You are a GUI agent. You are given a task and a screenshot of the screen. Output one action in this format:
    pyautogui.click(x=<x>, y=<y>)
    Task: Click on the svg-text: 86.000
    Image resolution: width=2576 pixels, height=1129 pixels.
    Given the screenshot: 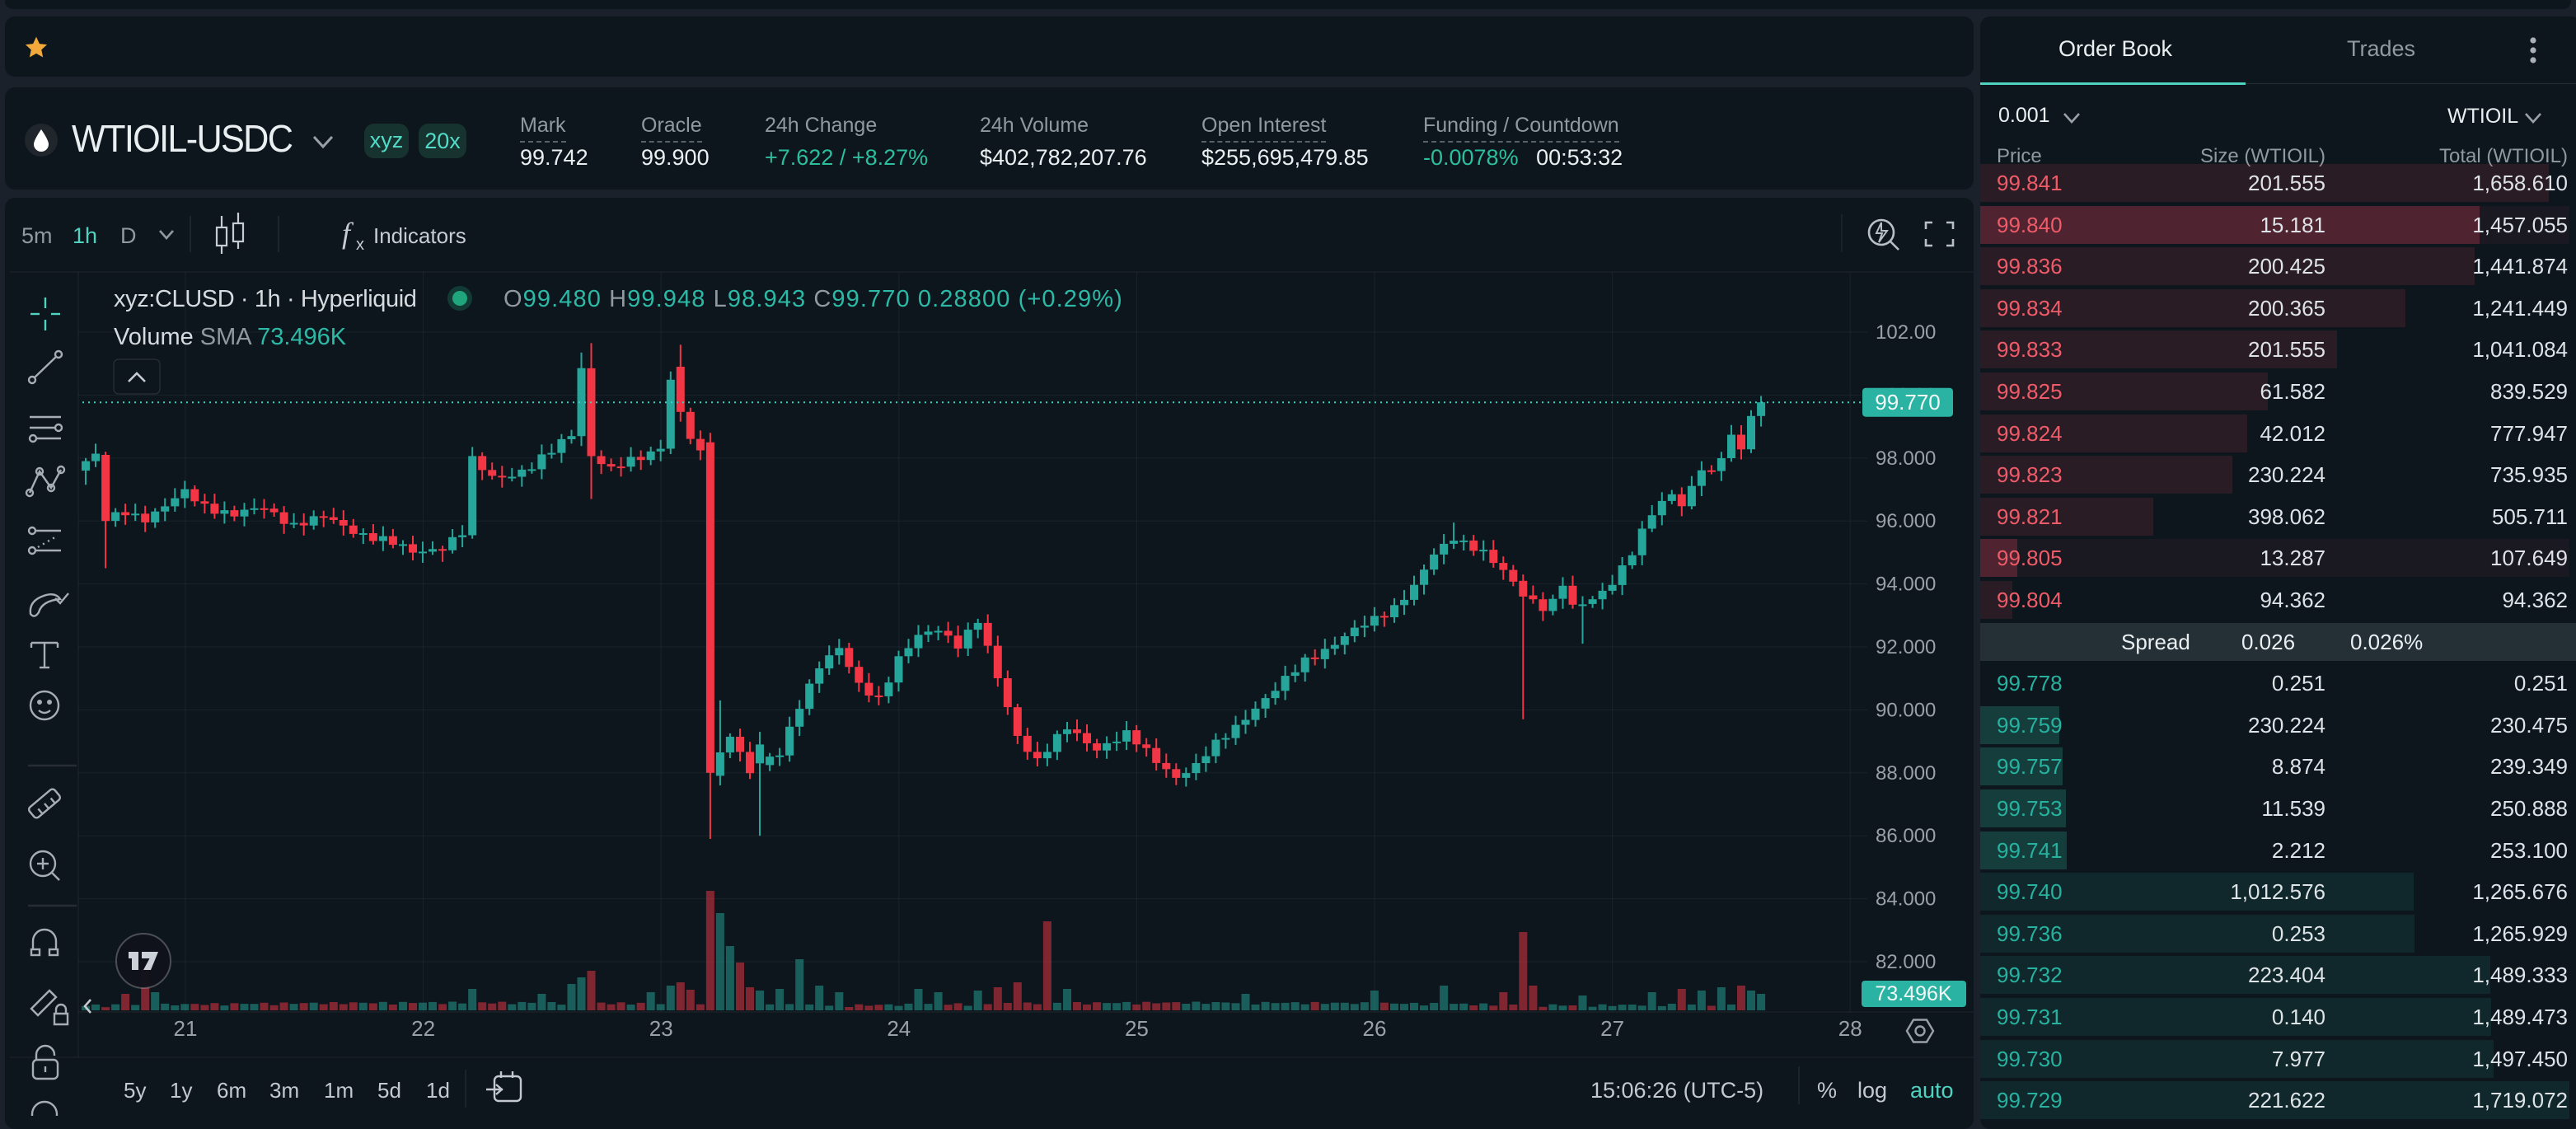 What is the action you would take?
    pyautogui.click(x=1906, y=836)
    